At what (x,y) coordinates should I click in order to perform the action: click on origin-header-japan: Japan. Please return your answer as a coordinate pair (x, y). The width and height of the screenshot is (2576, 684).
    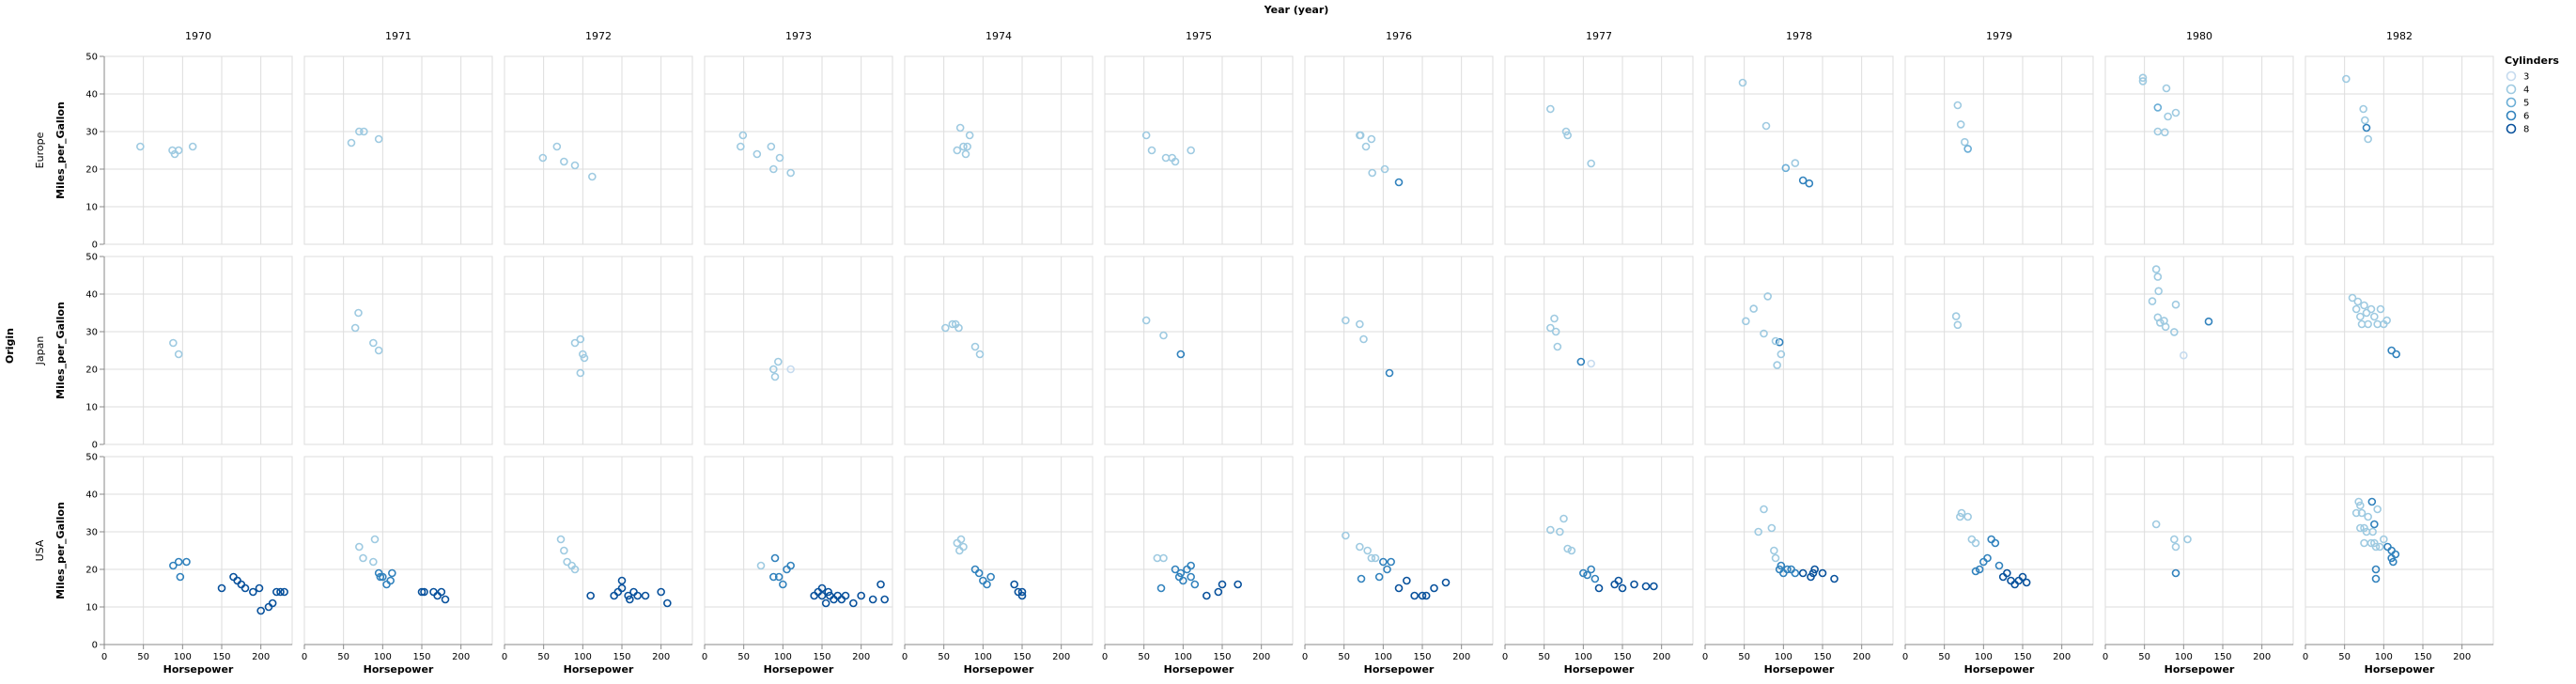
    Looking at the image, I should click on (40, 351).